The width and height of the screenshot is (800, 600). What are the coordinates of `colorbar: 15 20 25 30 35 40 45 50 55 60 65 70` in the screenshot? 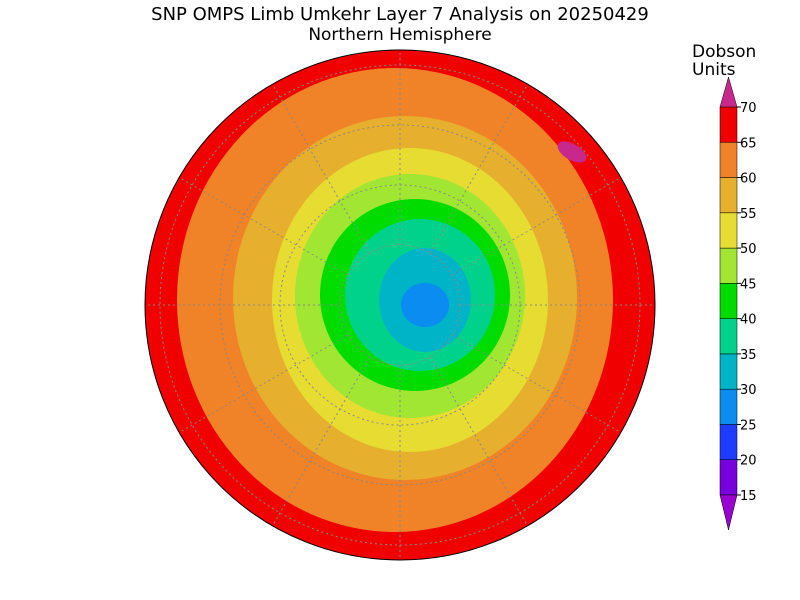 It's located at (738, 303).